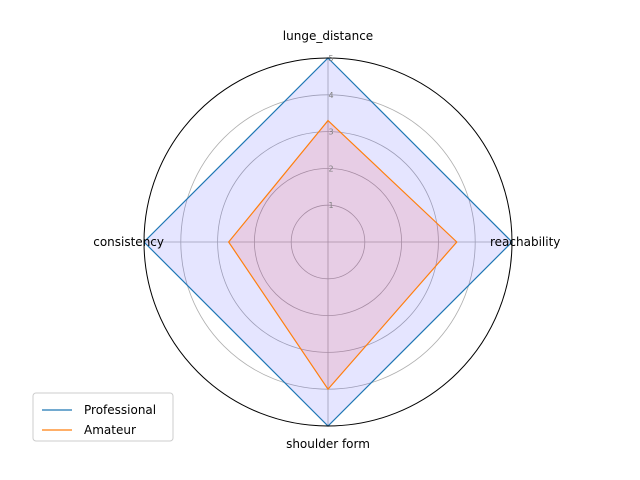  What do you see at coordinates (120, 410) in the screenshot?
I see `legend-label-professional: Professional` at bounding box center [120, 410].